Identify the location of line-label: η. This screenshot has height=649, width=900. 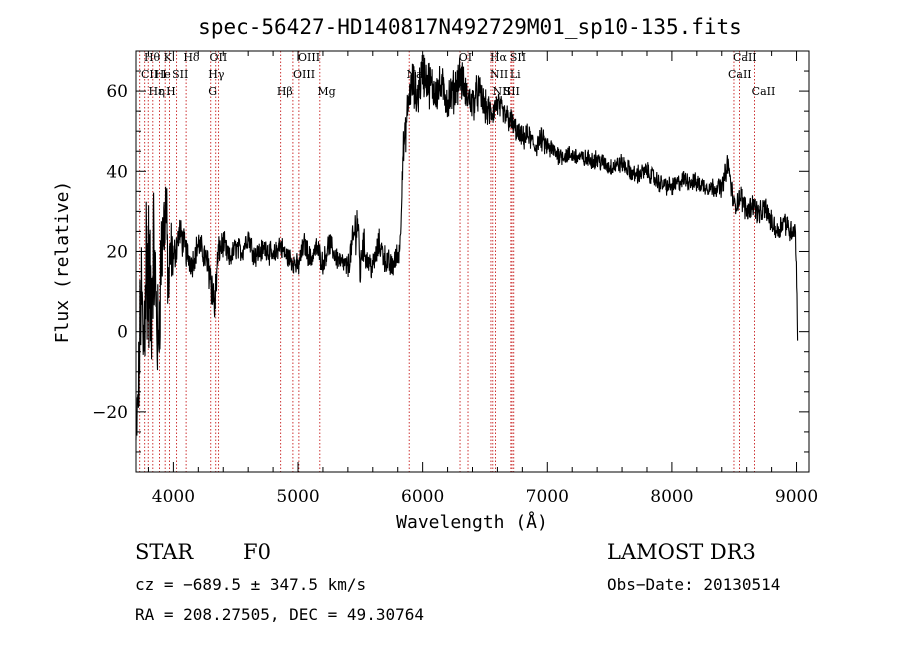
(161, 91).